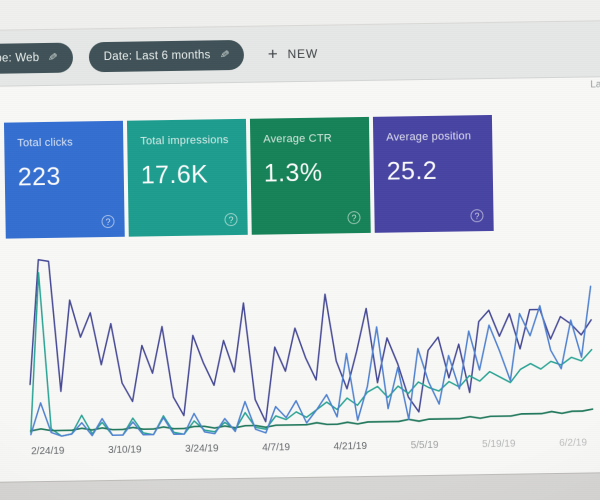  Describe the element at coordinates (45, 143) in the screenshot. I see `metric-label: Total clicks` at that location.